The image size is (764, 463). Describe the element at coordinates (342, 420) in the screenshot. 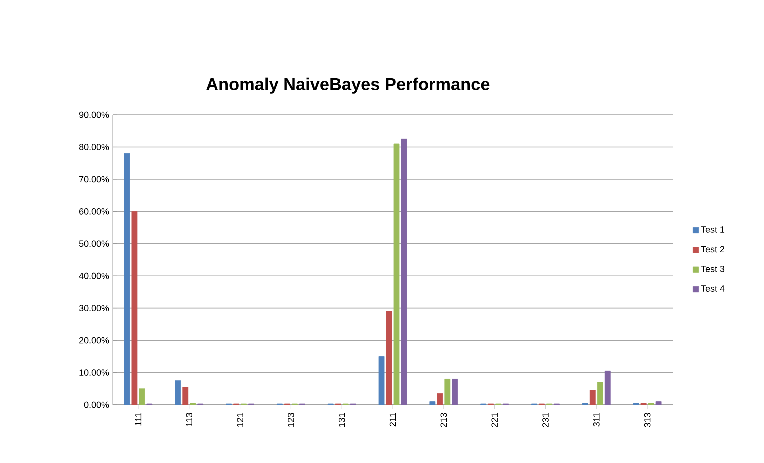

I see `x-tick-label: 131` at that location.